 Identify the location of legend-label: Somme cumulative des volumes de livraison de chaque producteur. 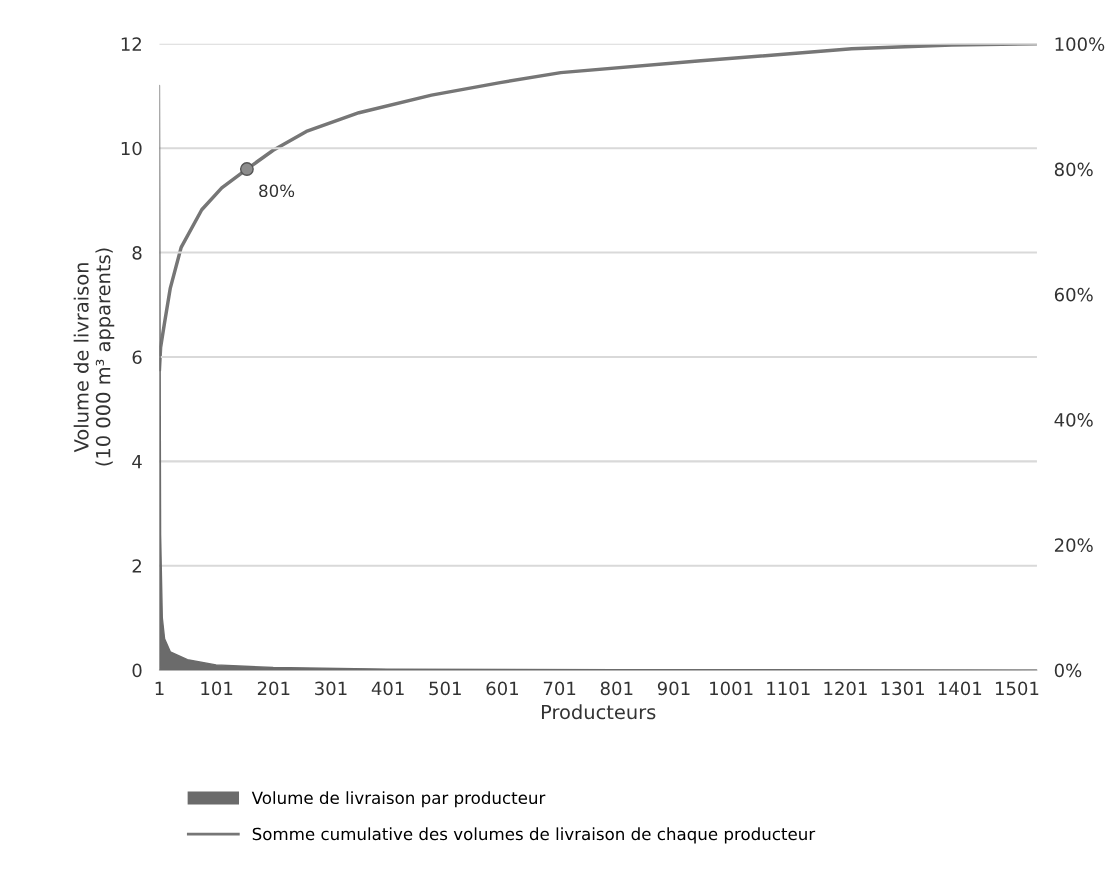
(534, 835).